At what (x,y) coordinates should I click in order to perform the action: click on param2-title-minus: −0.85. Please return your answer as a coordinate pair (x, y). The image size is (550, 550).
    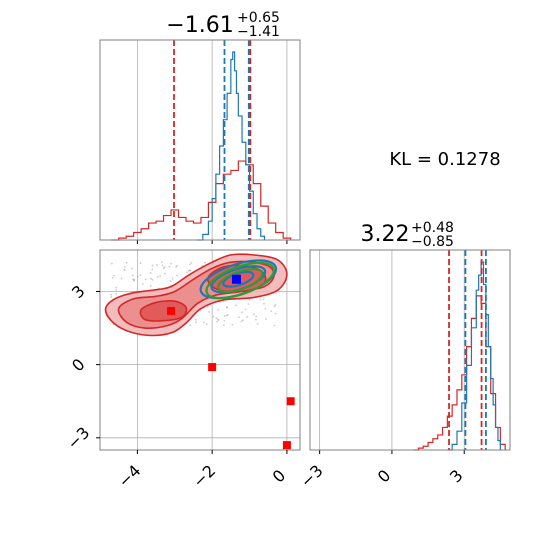
    Looking at the image, I should click on (432, 242).